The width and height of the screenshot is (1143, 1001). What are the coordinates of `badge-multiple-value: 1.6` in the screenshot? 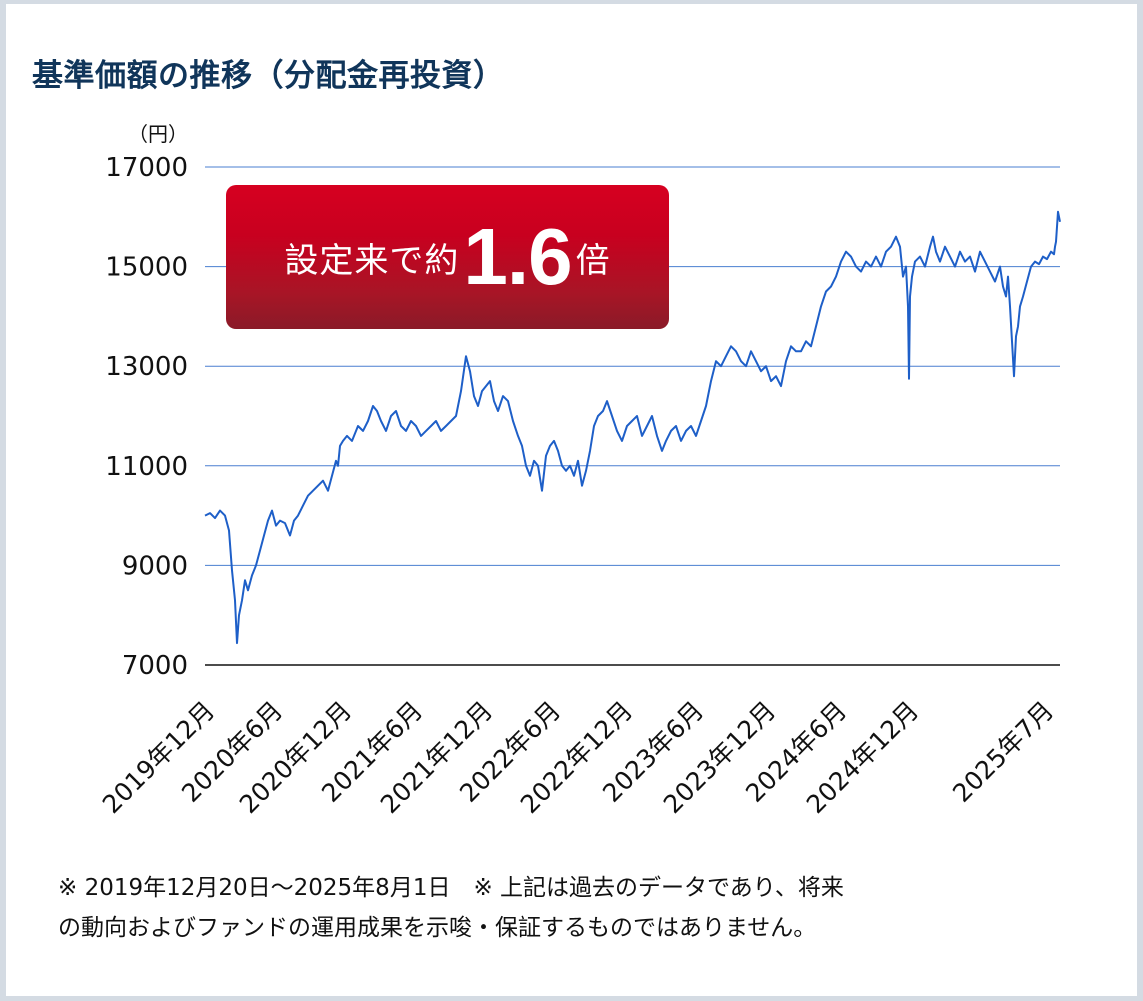 It's located at (517, 256).